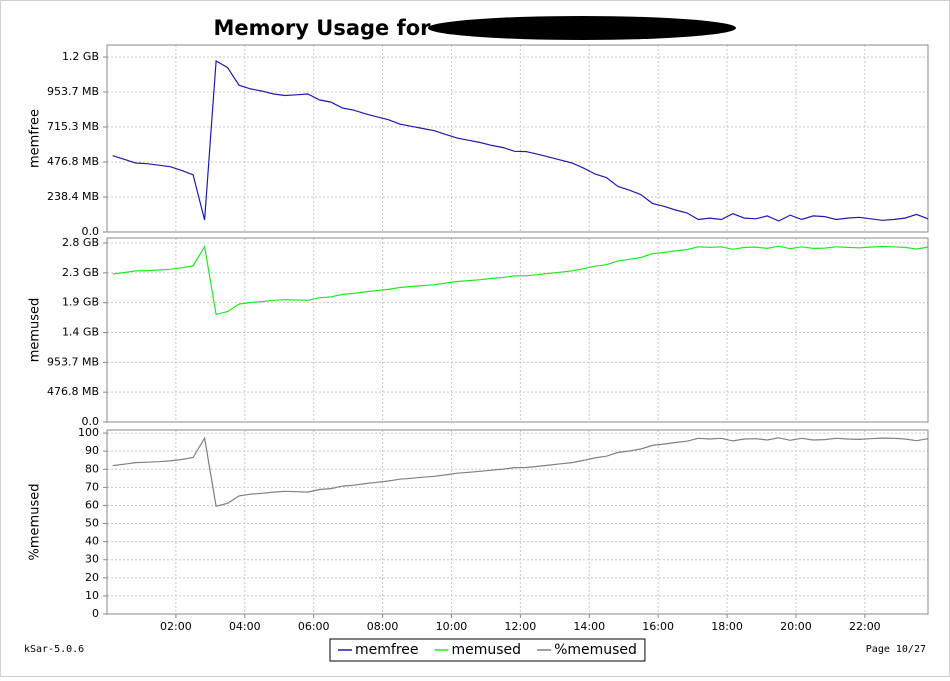  Describe the element at coordinates (521, 626) in the screenshot. I see `x-tick-label: 12:00` at that location.